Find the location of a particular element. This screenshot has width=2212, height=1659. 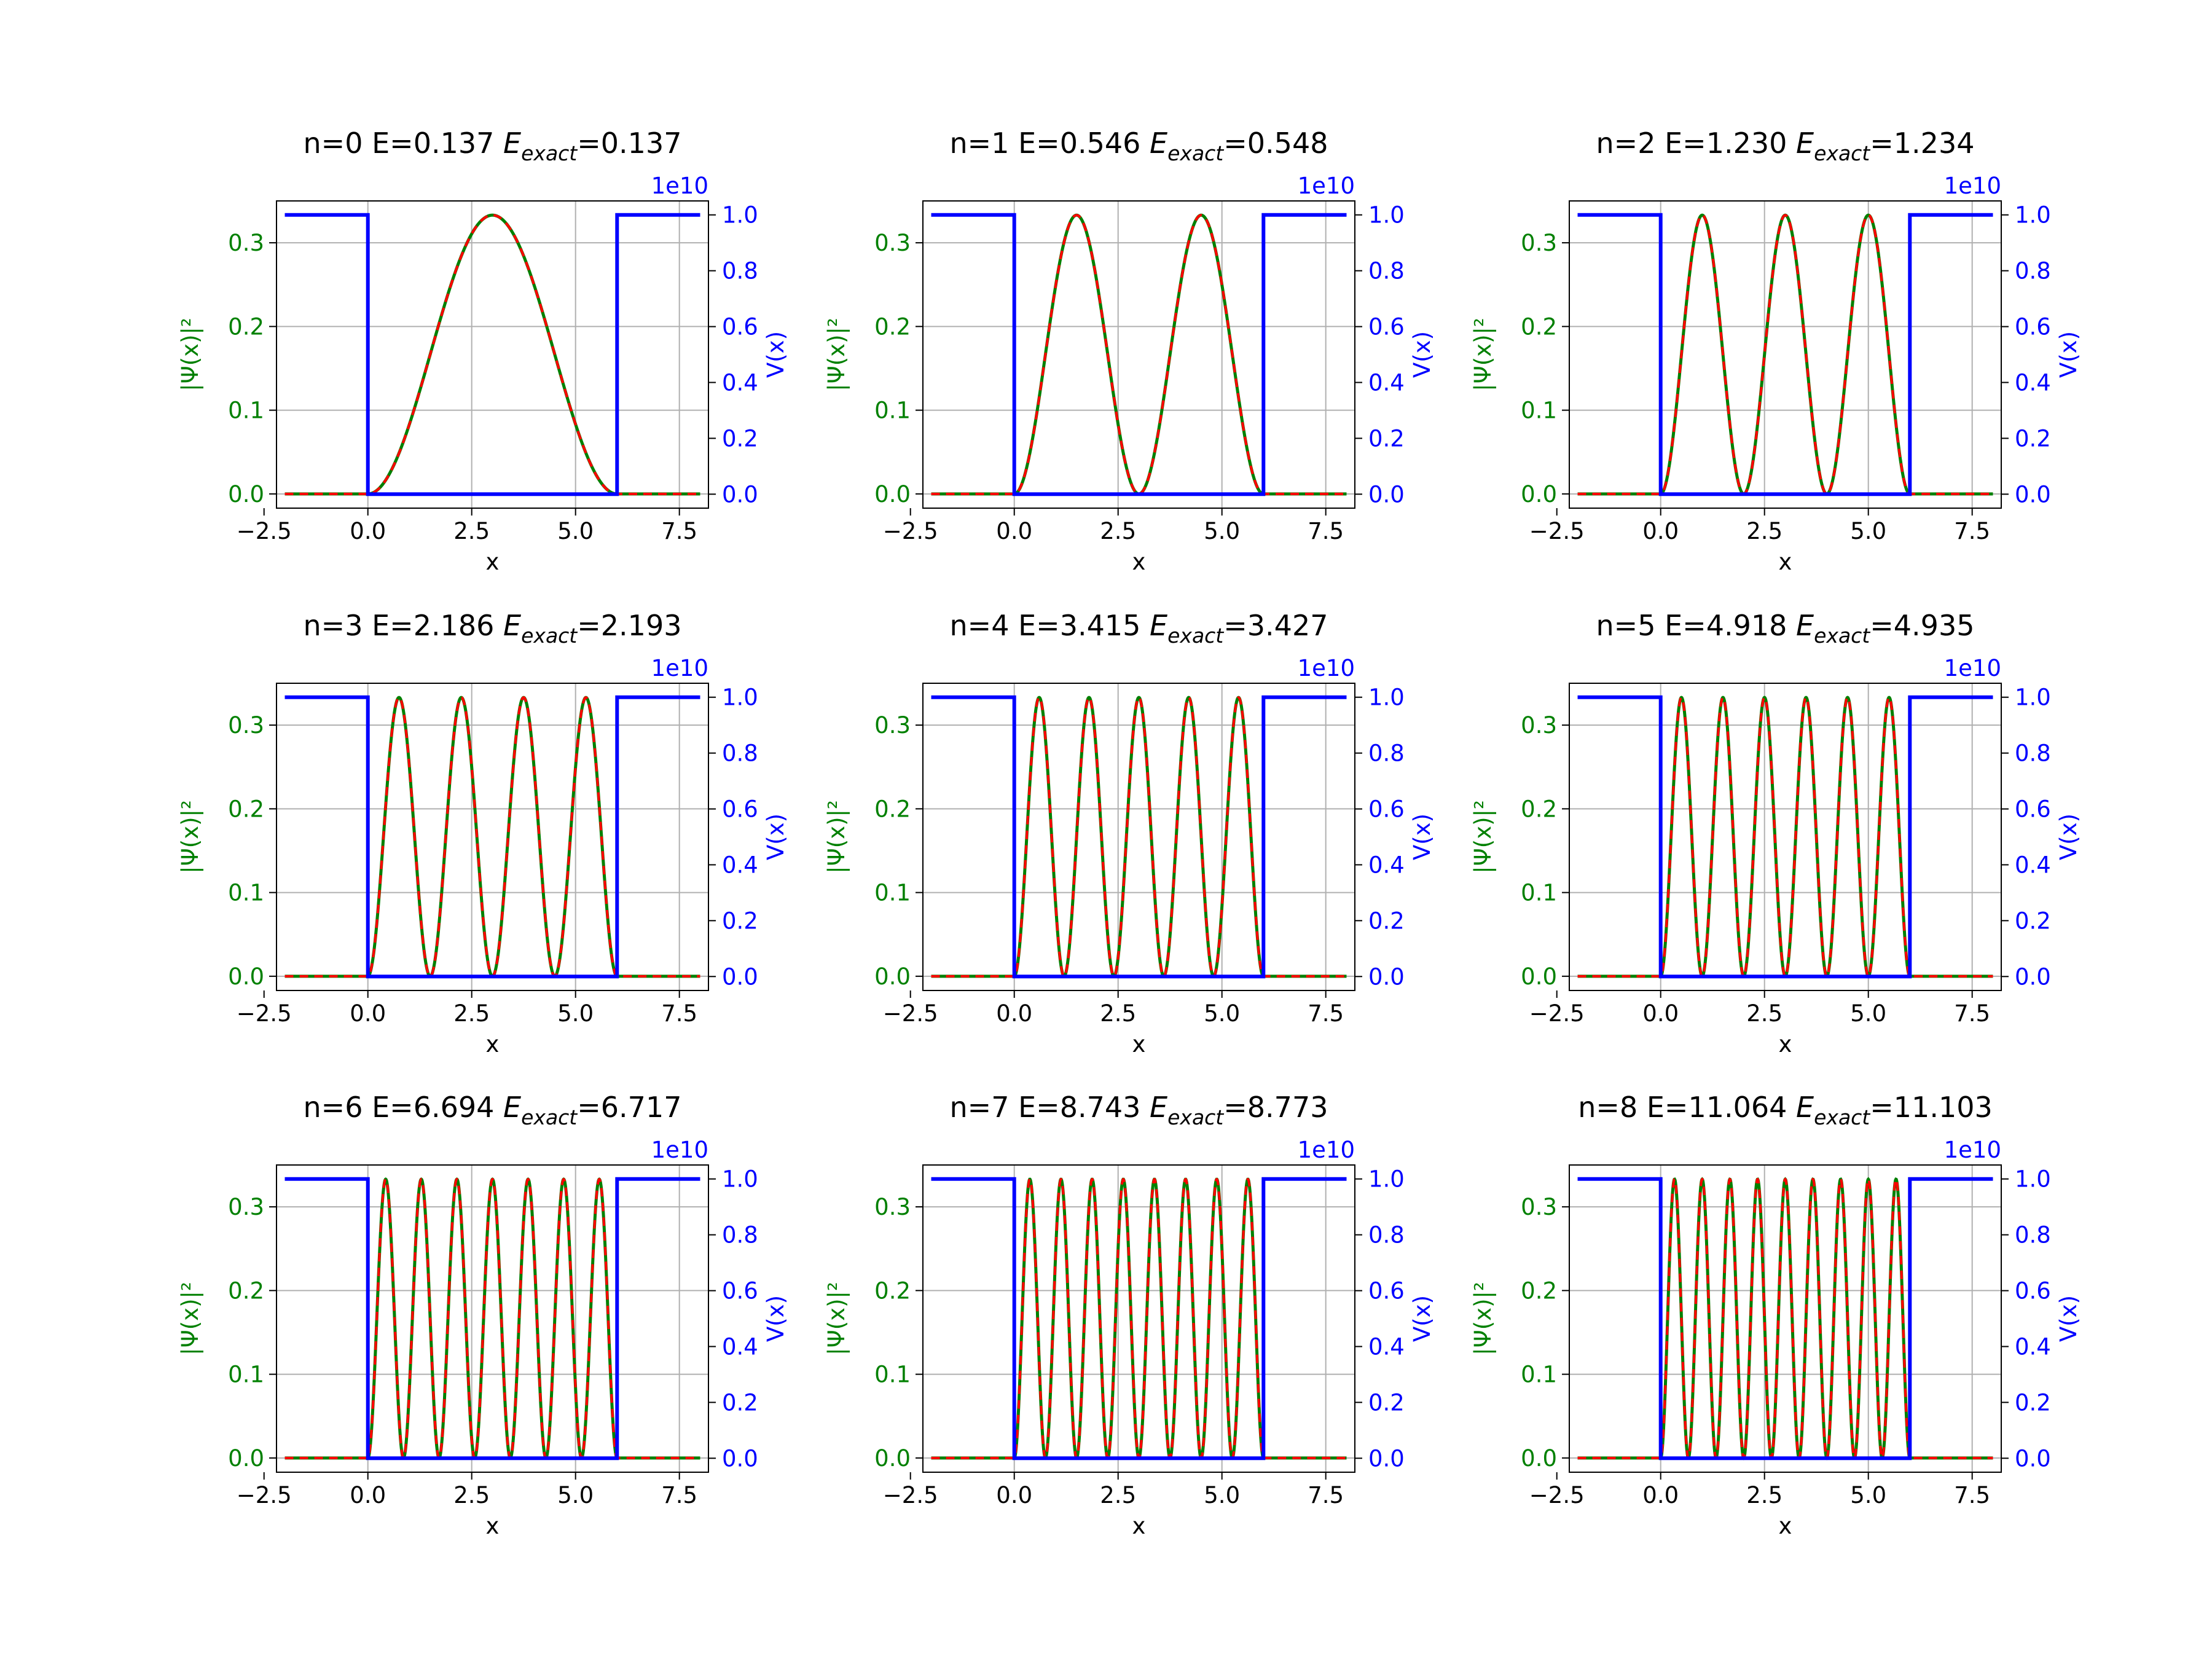

subplot-title: n=8 E=11.064 Eexact=11.103 is located at coordinates (1785, 1110).